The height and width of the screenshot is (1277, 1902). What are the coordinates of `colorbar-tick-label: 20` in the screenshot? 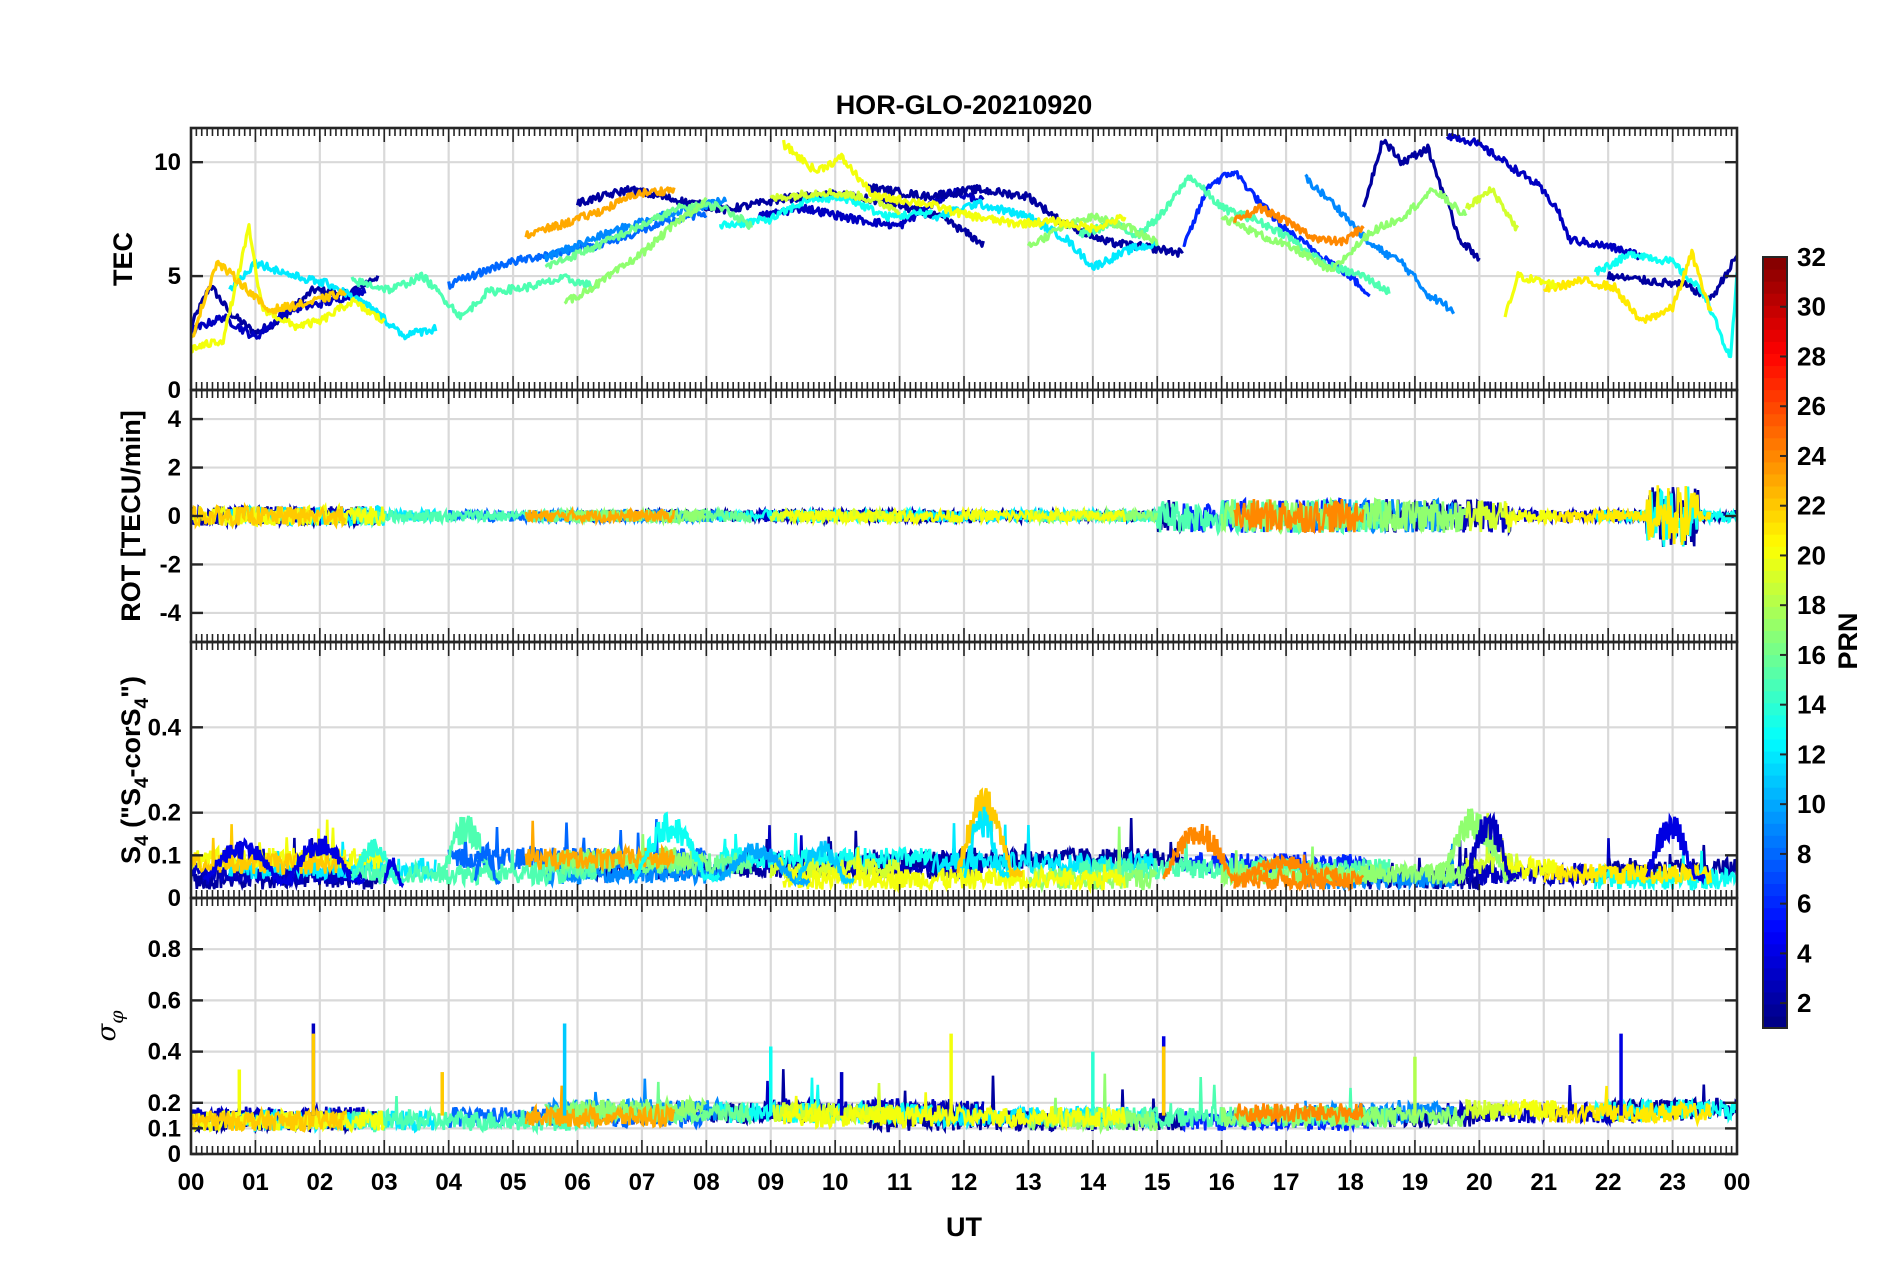 It's located at (1811, 555).